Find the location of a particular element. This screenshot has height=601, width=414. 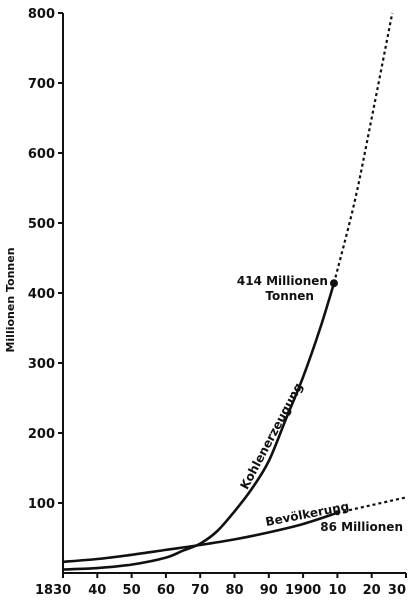

x-tick-label: 90 is located at coordinates (269, 590).